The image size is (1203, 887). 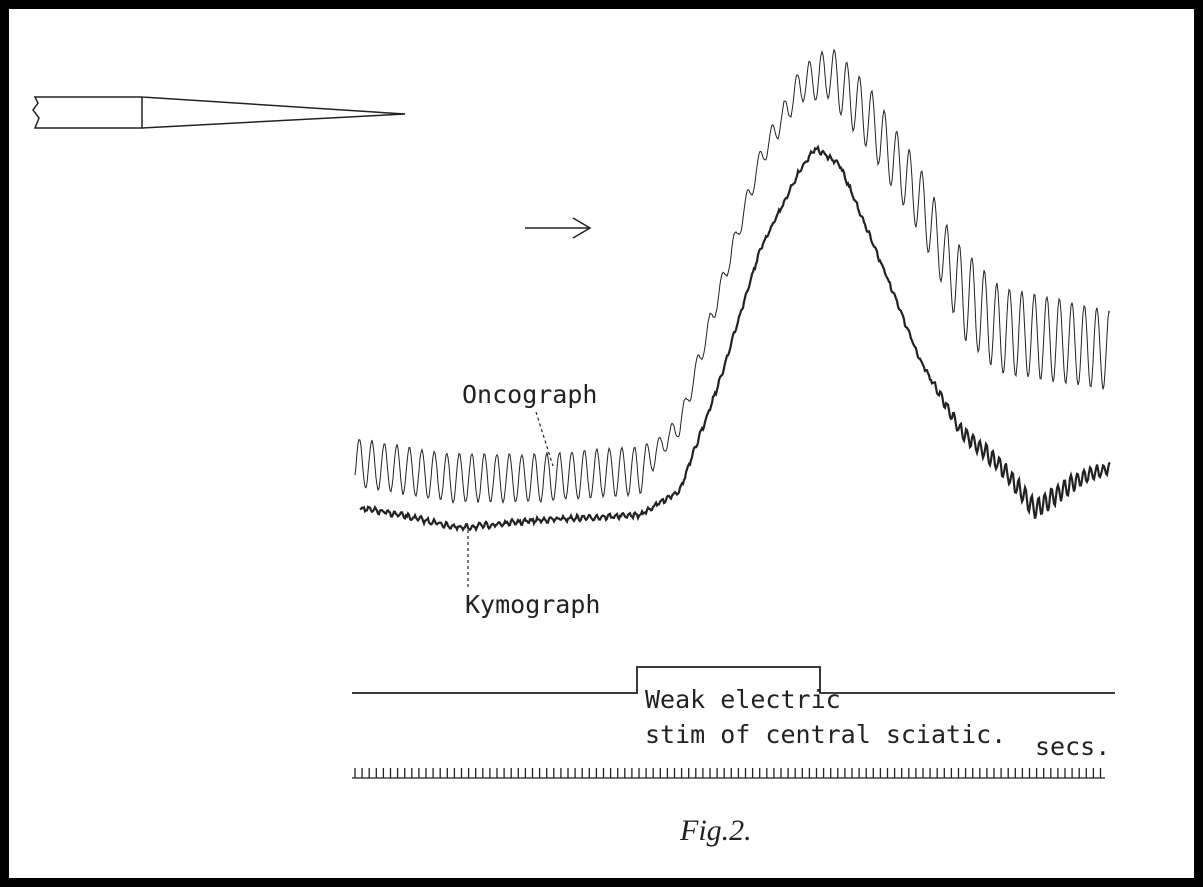 I want to click on time-ticks, so click(x=728, y=773).